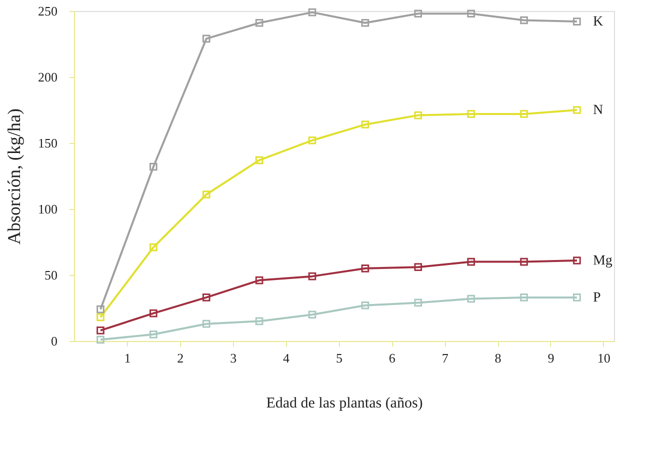 This screenshot has width=659, height=454. What do you see at coordinates (51, 275) in the screenshot?
I see `y-tick-label: 50` at bounding box center [51, 275].